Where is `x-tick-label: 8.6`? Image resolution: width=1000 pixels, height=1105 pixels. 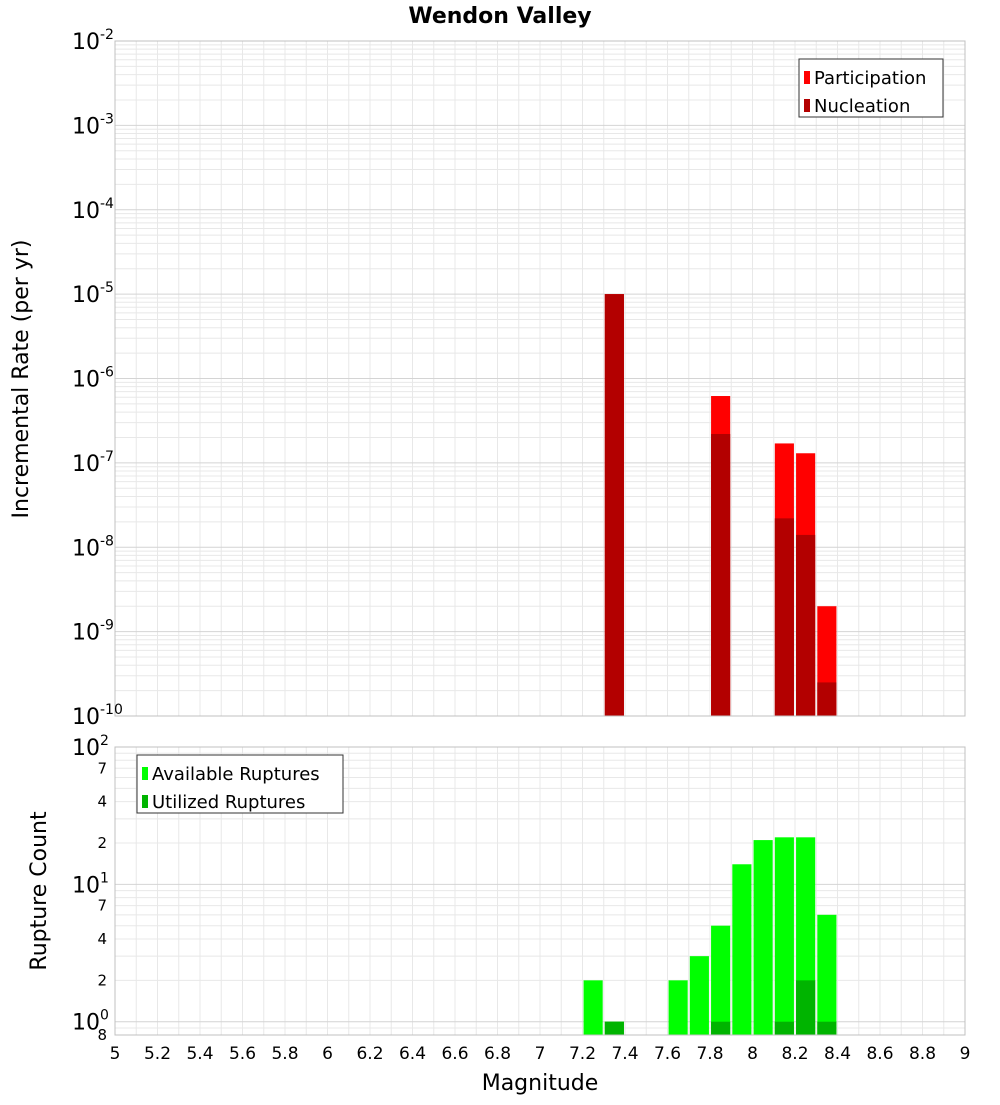 x-tick-label: 8.6 is located at coordinates (879, 1054).